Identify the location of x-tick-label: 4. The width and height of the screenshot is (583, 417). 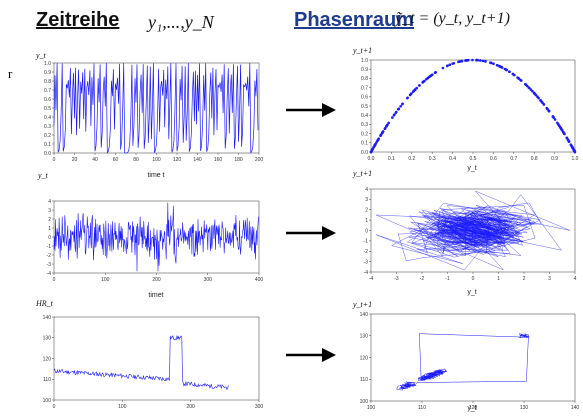
(575, 279).